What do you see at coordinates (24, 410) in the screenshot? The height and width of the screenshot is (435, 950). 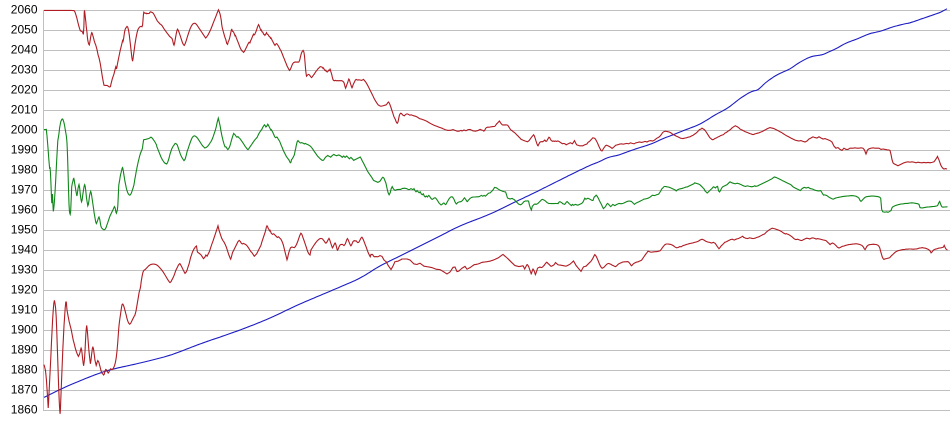 I see `svg-text: 1860` at bounding box center [24, 410].